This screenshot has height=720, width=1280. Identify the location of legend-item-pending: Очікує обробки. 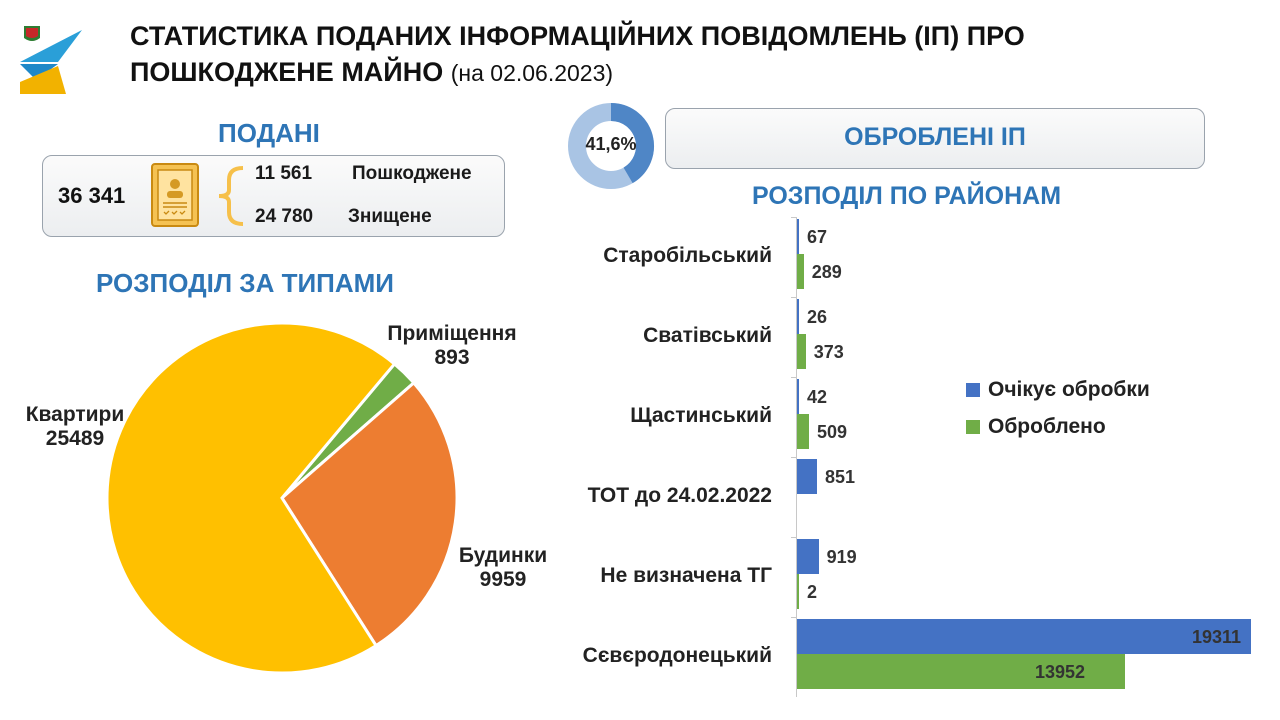
(1058, 390).